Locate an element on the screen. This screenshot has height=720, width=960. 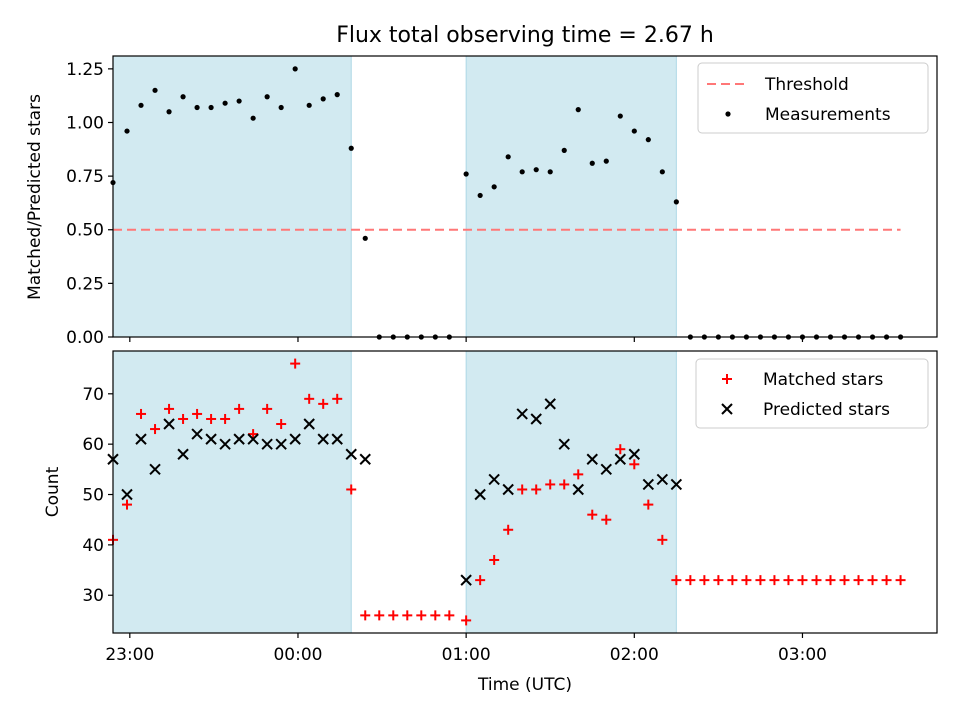
x-tick-label: 01:00 is located at coordinates (466, 655).